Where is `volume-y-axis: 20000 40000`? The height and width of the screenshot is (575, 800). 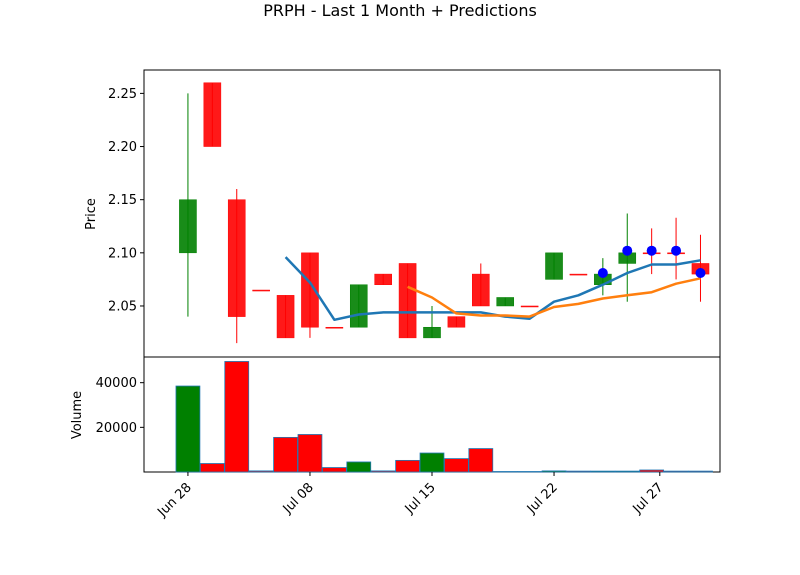 volume-y-axis: 20000 40000 is located at coordinates (120, 406).